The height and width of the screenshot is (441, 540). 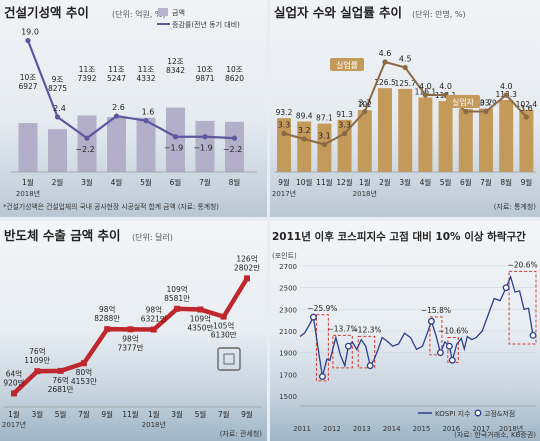 I want to click on bar-value-label: 125.7, so click(x=405, y=83).